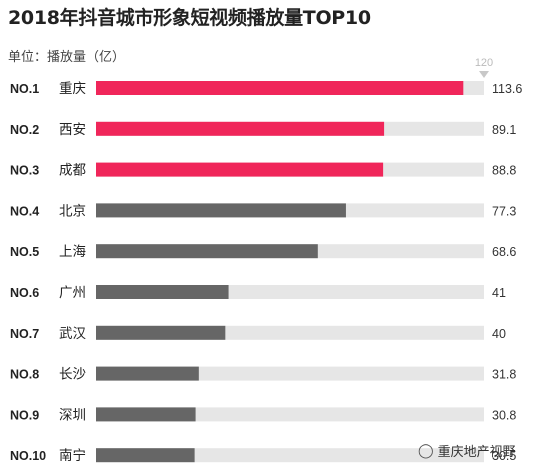  What do you see at coordinates (24, 89) in the screenshot?
I see `rank-label: NO.1` at bounding box center [24, 89].